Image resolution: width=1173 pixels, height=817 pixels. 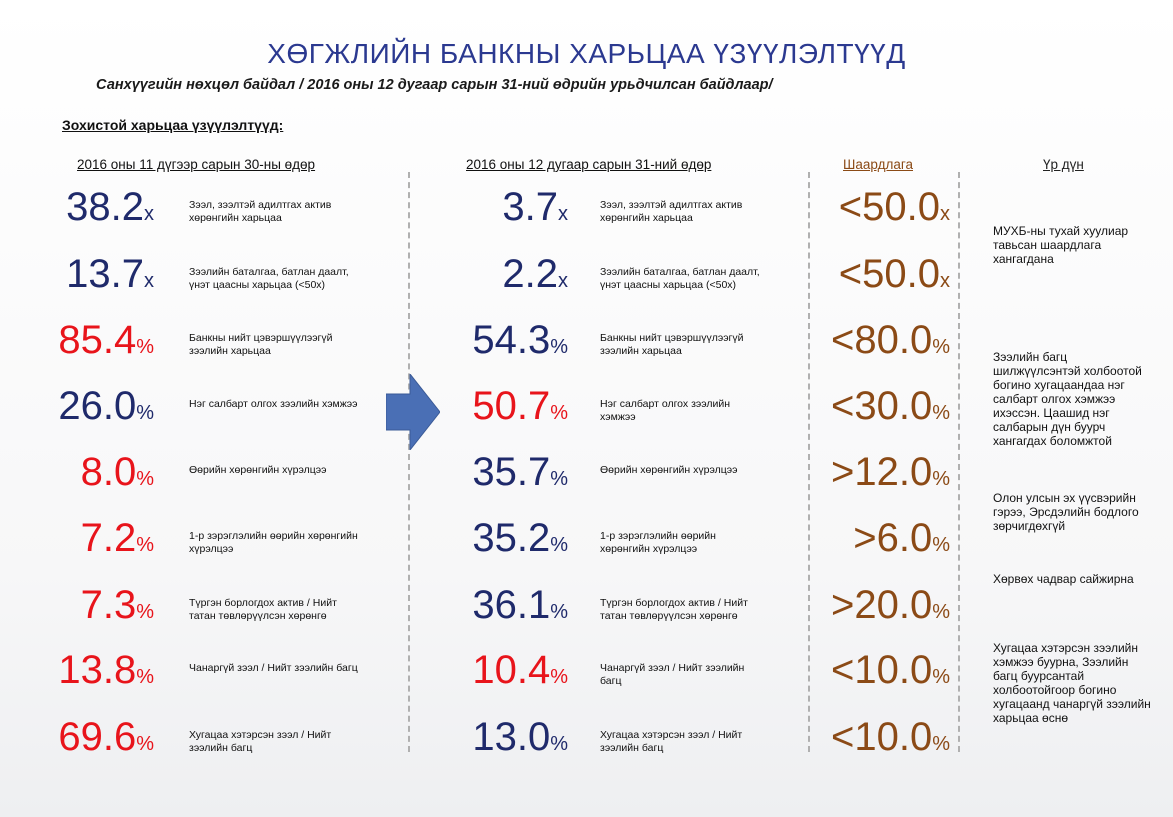 What do you see at coordinates (881, 605) in the screenshot?
I see `requirement-value-value: >20.0` at bounding box center [881, 605].